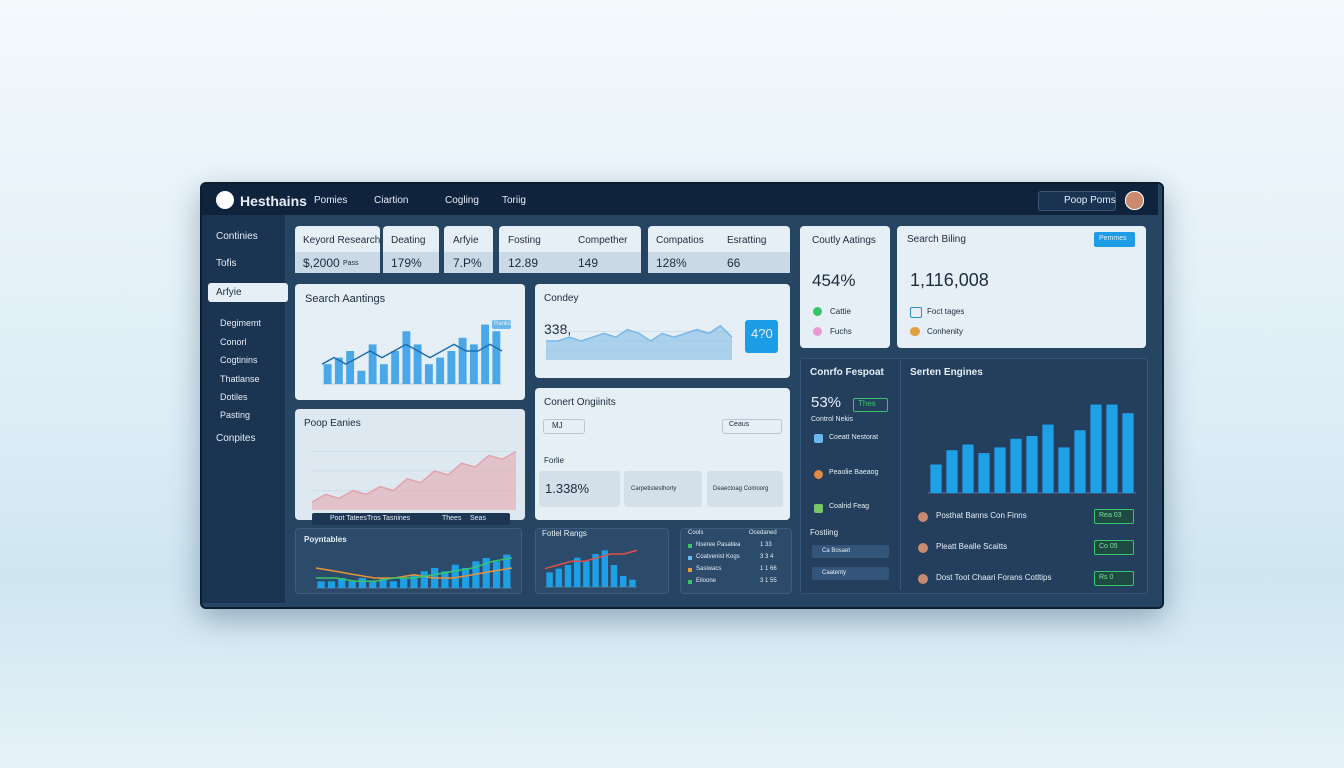  What do you see at coordinates (389, 518) in the screenshot?
I see `legend-item: Tros Tasnines` at bounding box center [389, 518].